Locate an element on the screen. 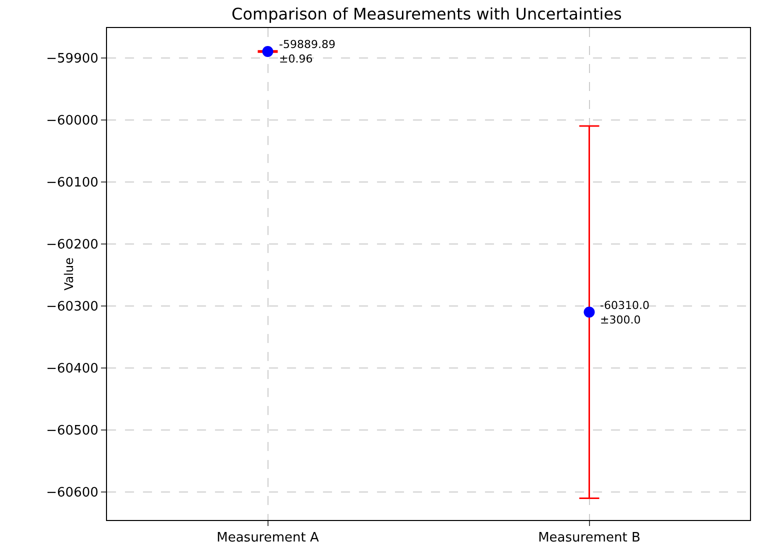 The image size is (762, 544). data-label: -59889.89 ±0.96 is located at coordinates (307, 52).